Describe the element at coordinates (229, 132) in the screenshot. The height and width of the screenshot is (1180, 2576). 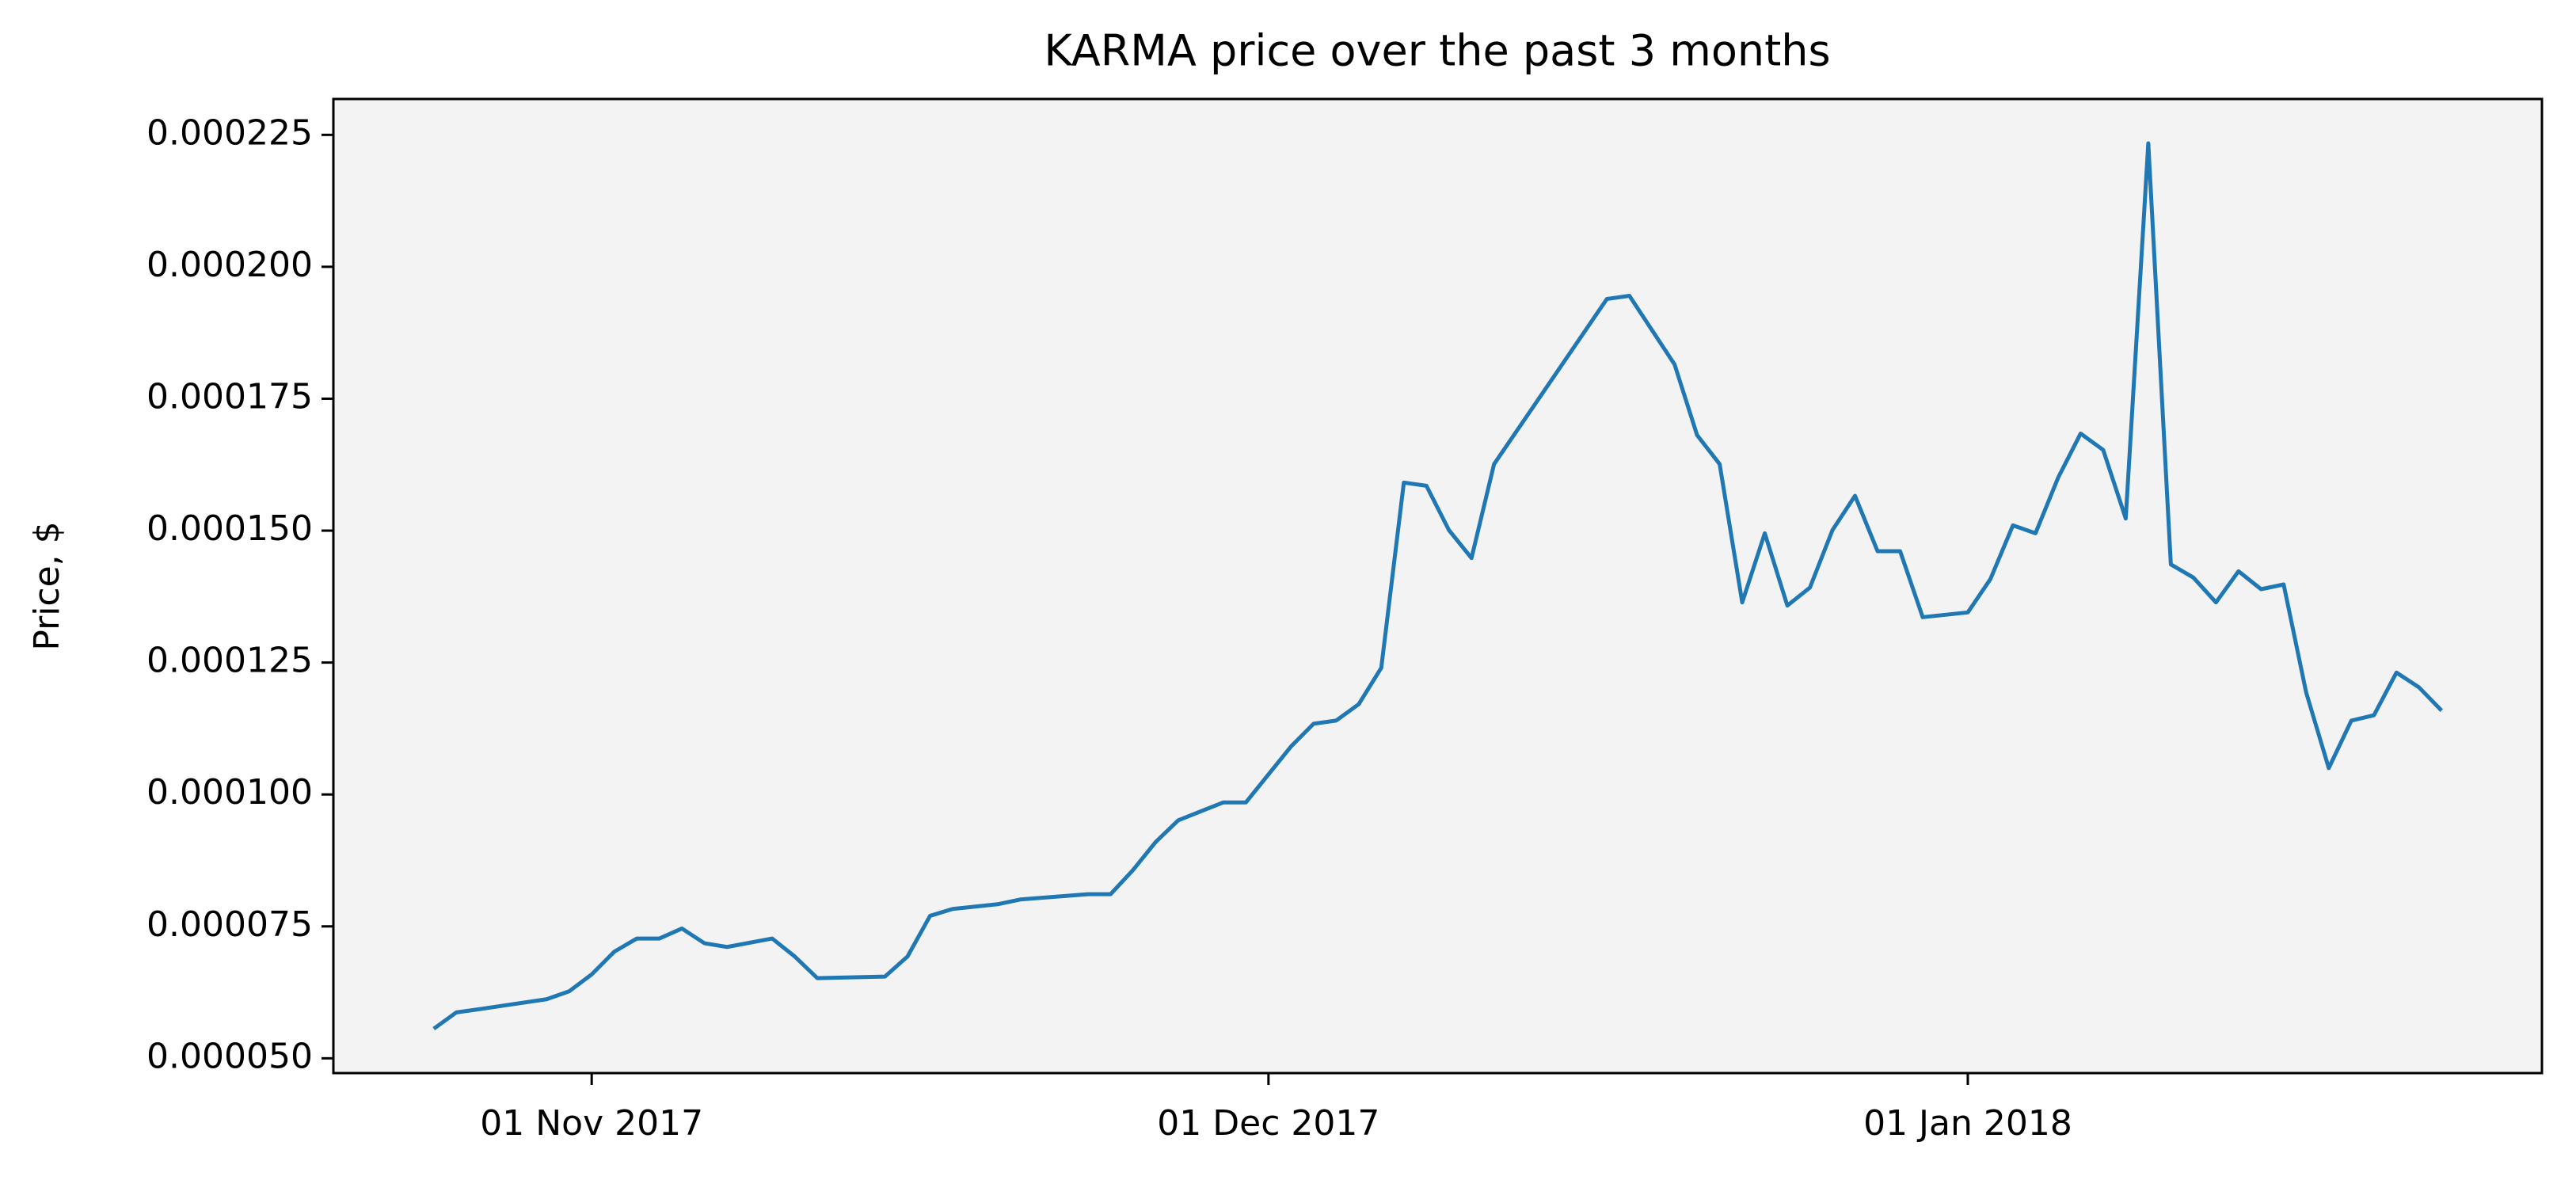
I see `y-tick-label: 0.000225` at that location.